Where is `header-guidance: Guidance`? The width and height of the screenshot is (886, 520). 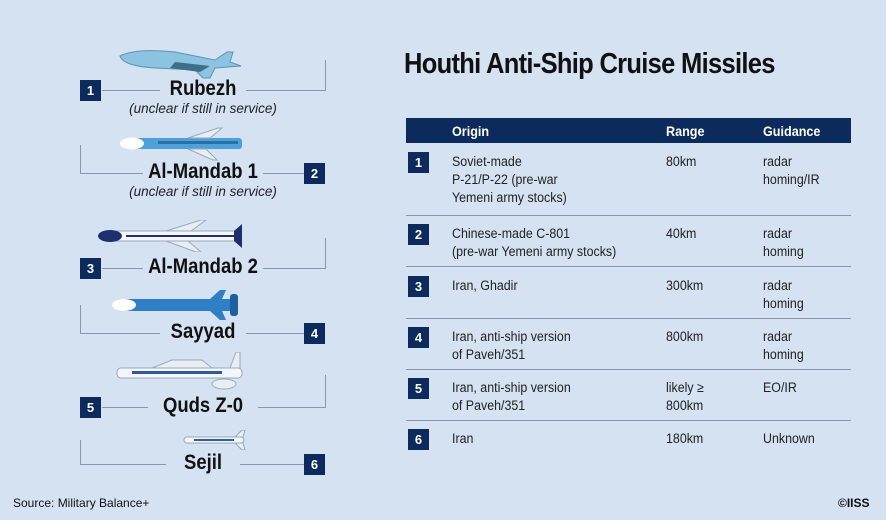 header-guidance: Guidance is located at coordinates (792, 131).